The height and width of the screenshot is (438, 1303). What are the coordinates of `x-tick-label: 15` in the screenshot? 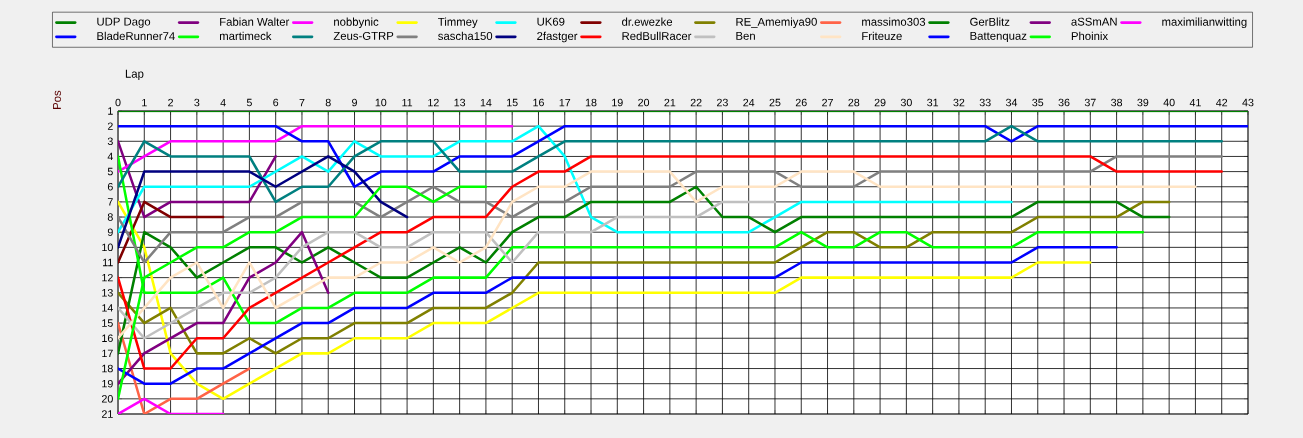 It's located at (512, 102).